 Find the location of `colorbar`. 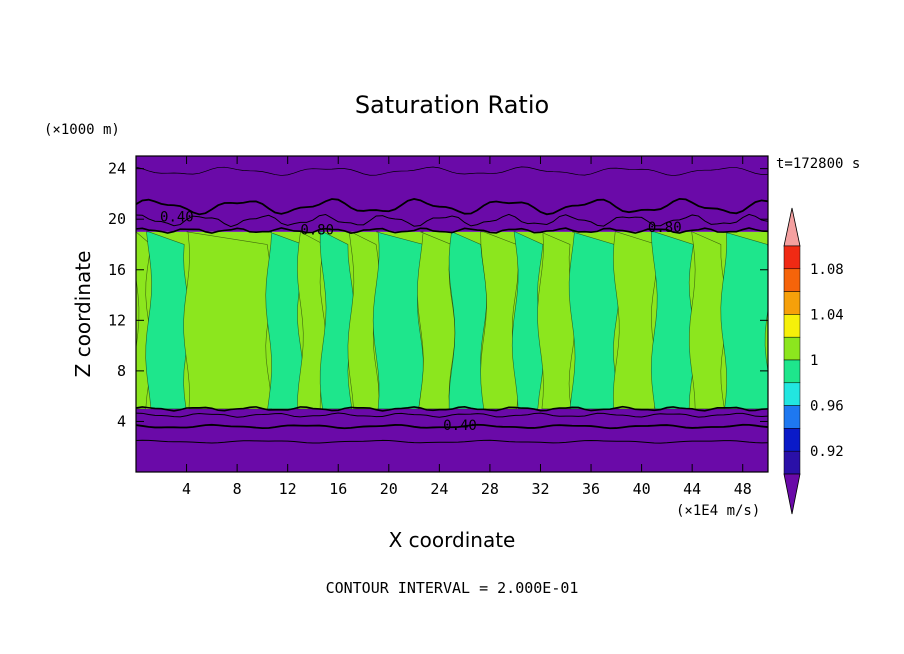

colorbar is located at coordinates (792, 361).